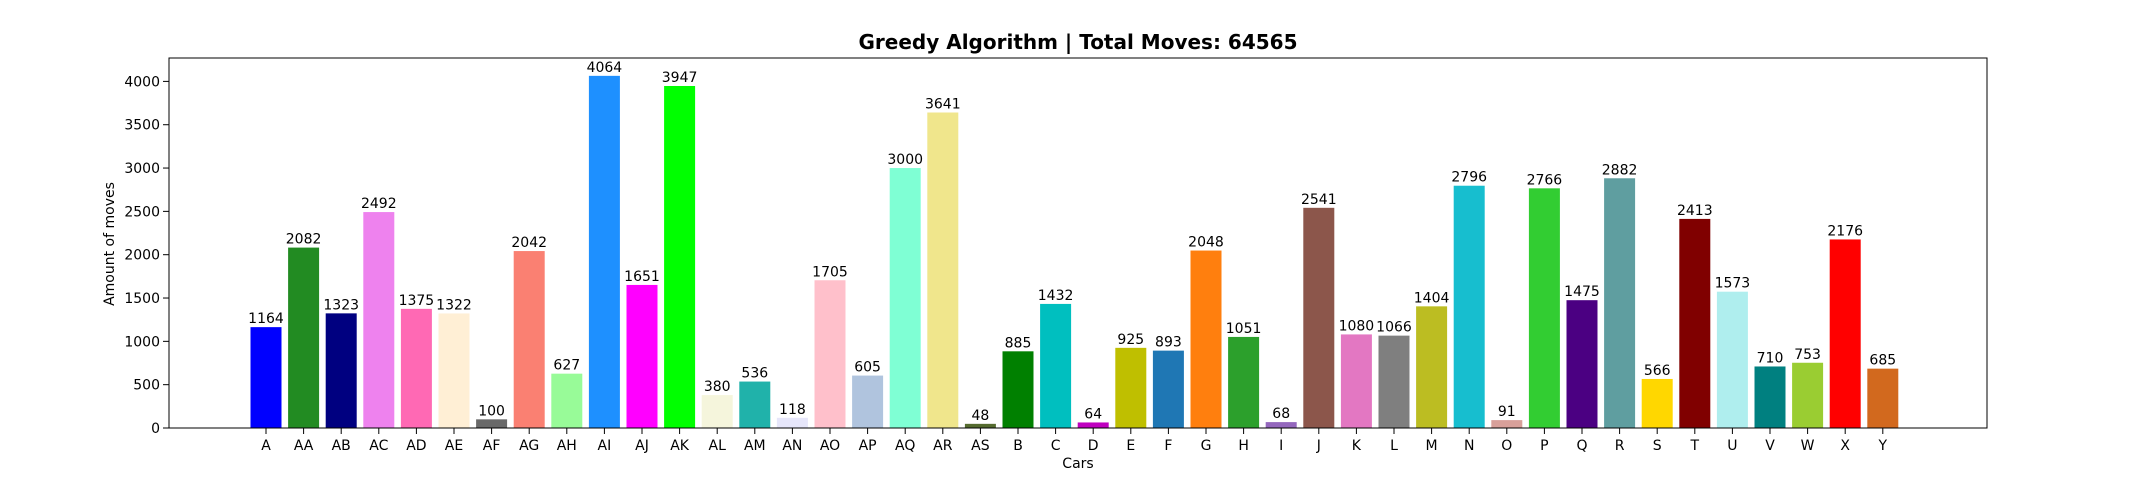  I want to click on data-label: 1164, so click(266, 319).